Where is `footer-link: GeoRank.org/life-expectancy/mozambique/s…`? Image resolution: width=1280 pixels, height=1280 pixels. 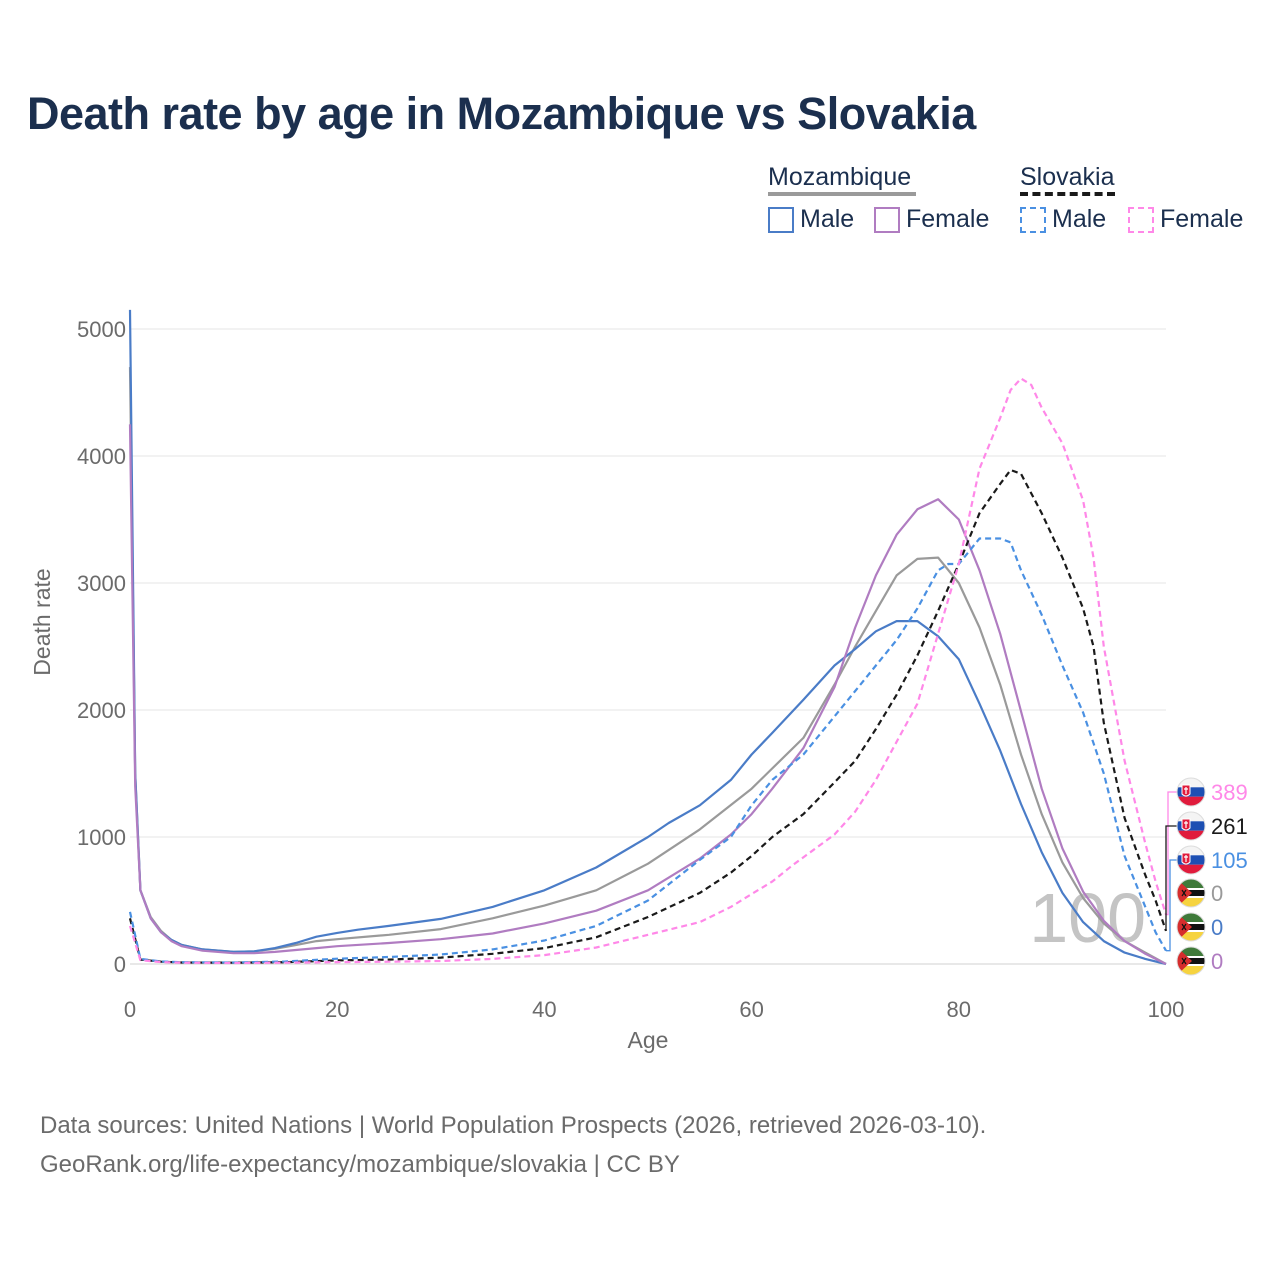 footer-link: GeoRank.org/life-expectancy/mozambique/s… is located at coordinates (360, 1164).